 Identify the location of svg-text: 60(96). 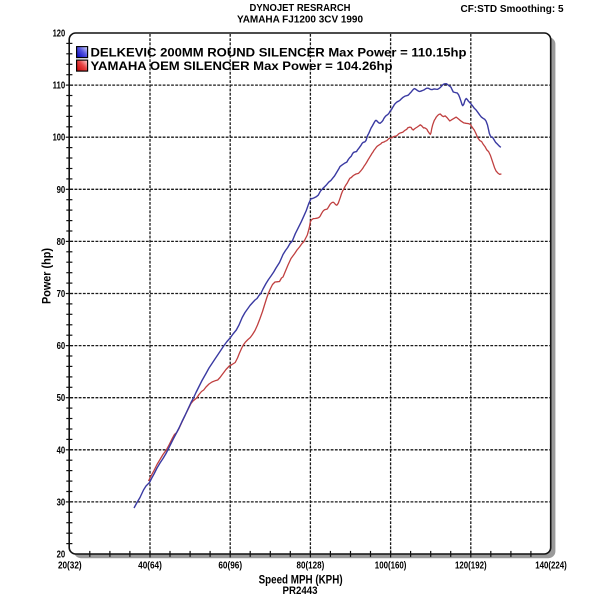
(230, 565).